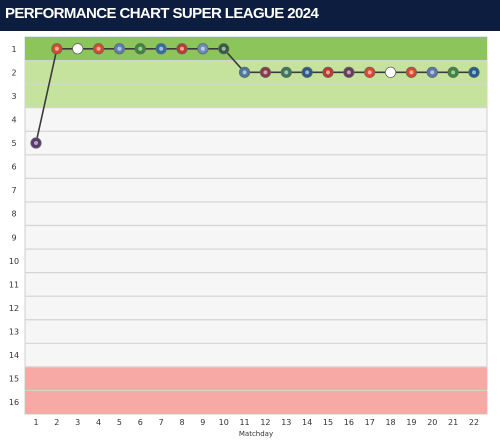  Describe the element at coordinates (161, 422) in the screenshot. I see `x-tick-label-7: 7` at that location.